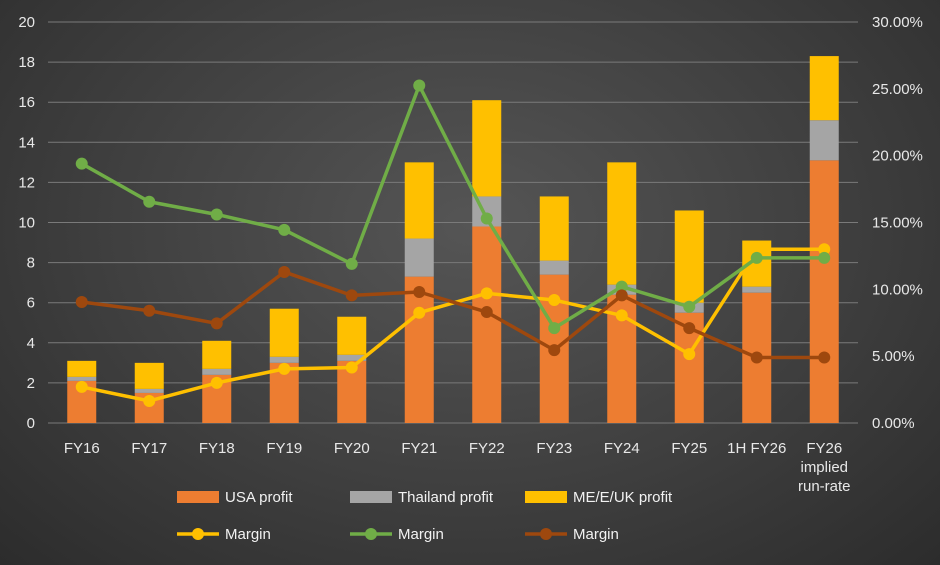 The width and height of the screenshot is (940, 565). What do you see at coordinates (31, 263) in the screenshot?
I see `y-tick-label: 8` at bounding box center [31, 263].